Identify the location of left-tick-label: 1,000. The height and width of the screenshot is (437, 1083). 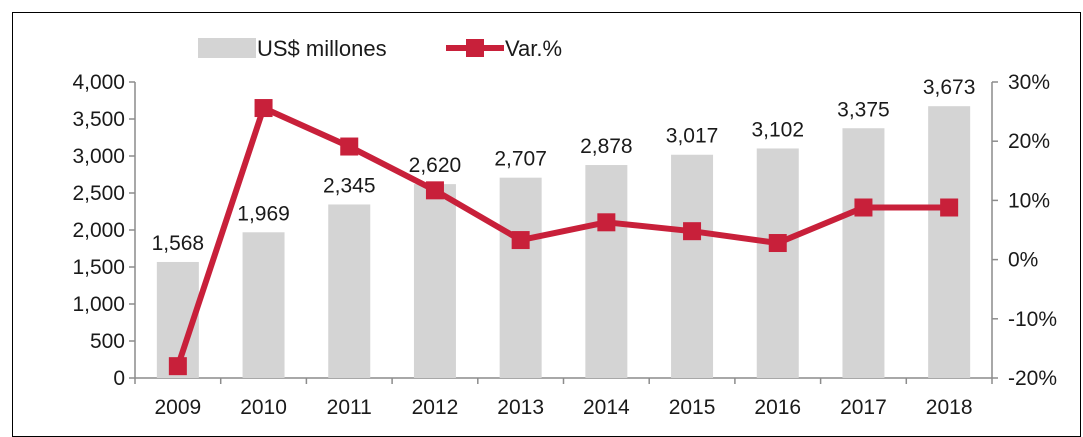
(98, 304).